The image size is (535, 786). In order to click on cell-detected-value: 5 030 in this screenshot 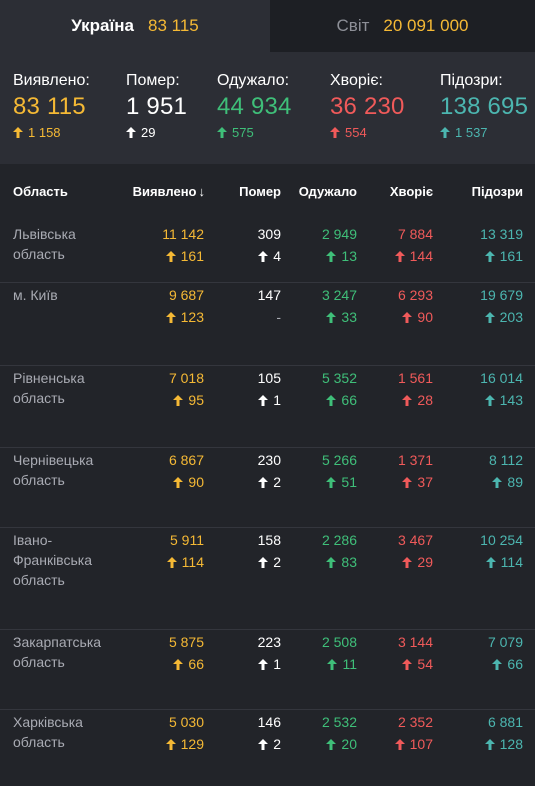, I will do `click(186, 722)`.